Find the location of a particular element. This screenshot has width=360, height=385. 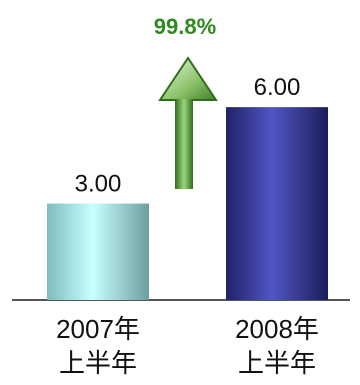

bar-value-label-0: 3.00 is located at coordinates (98, 184).